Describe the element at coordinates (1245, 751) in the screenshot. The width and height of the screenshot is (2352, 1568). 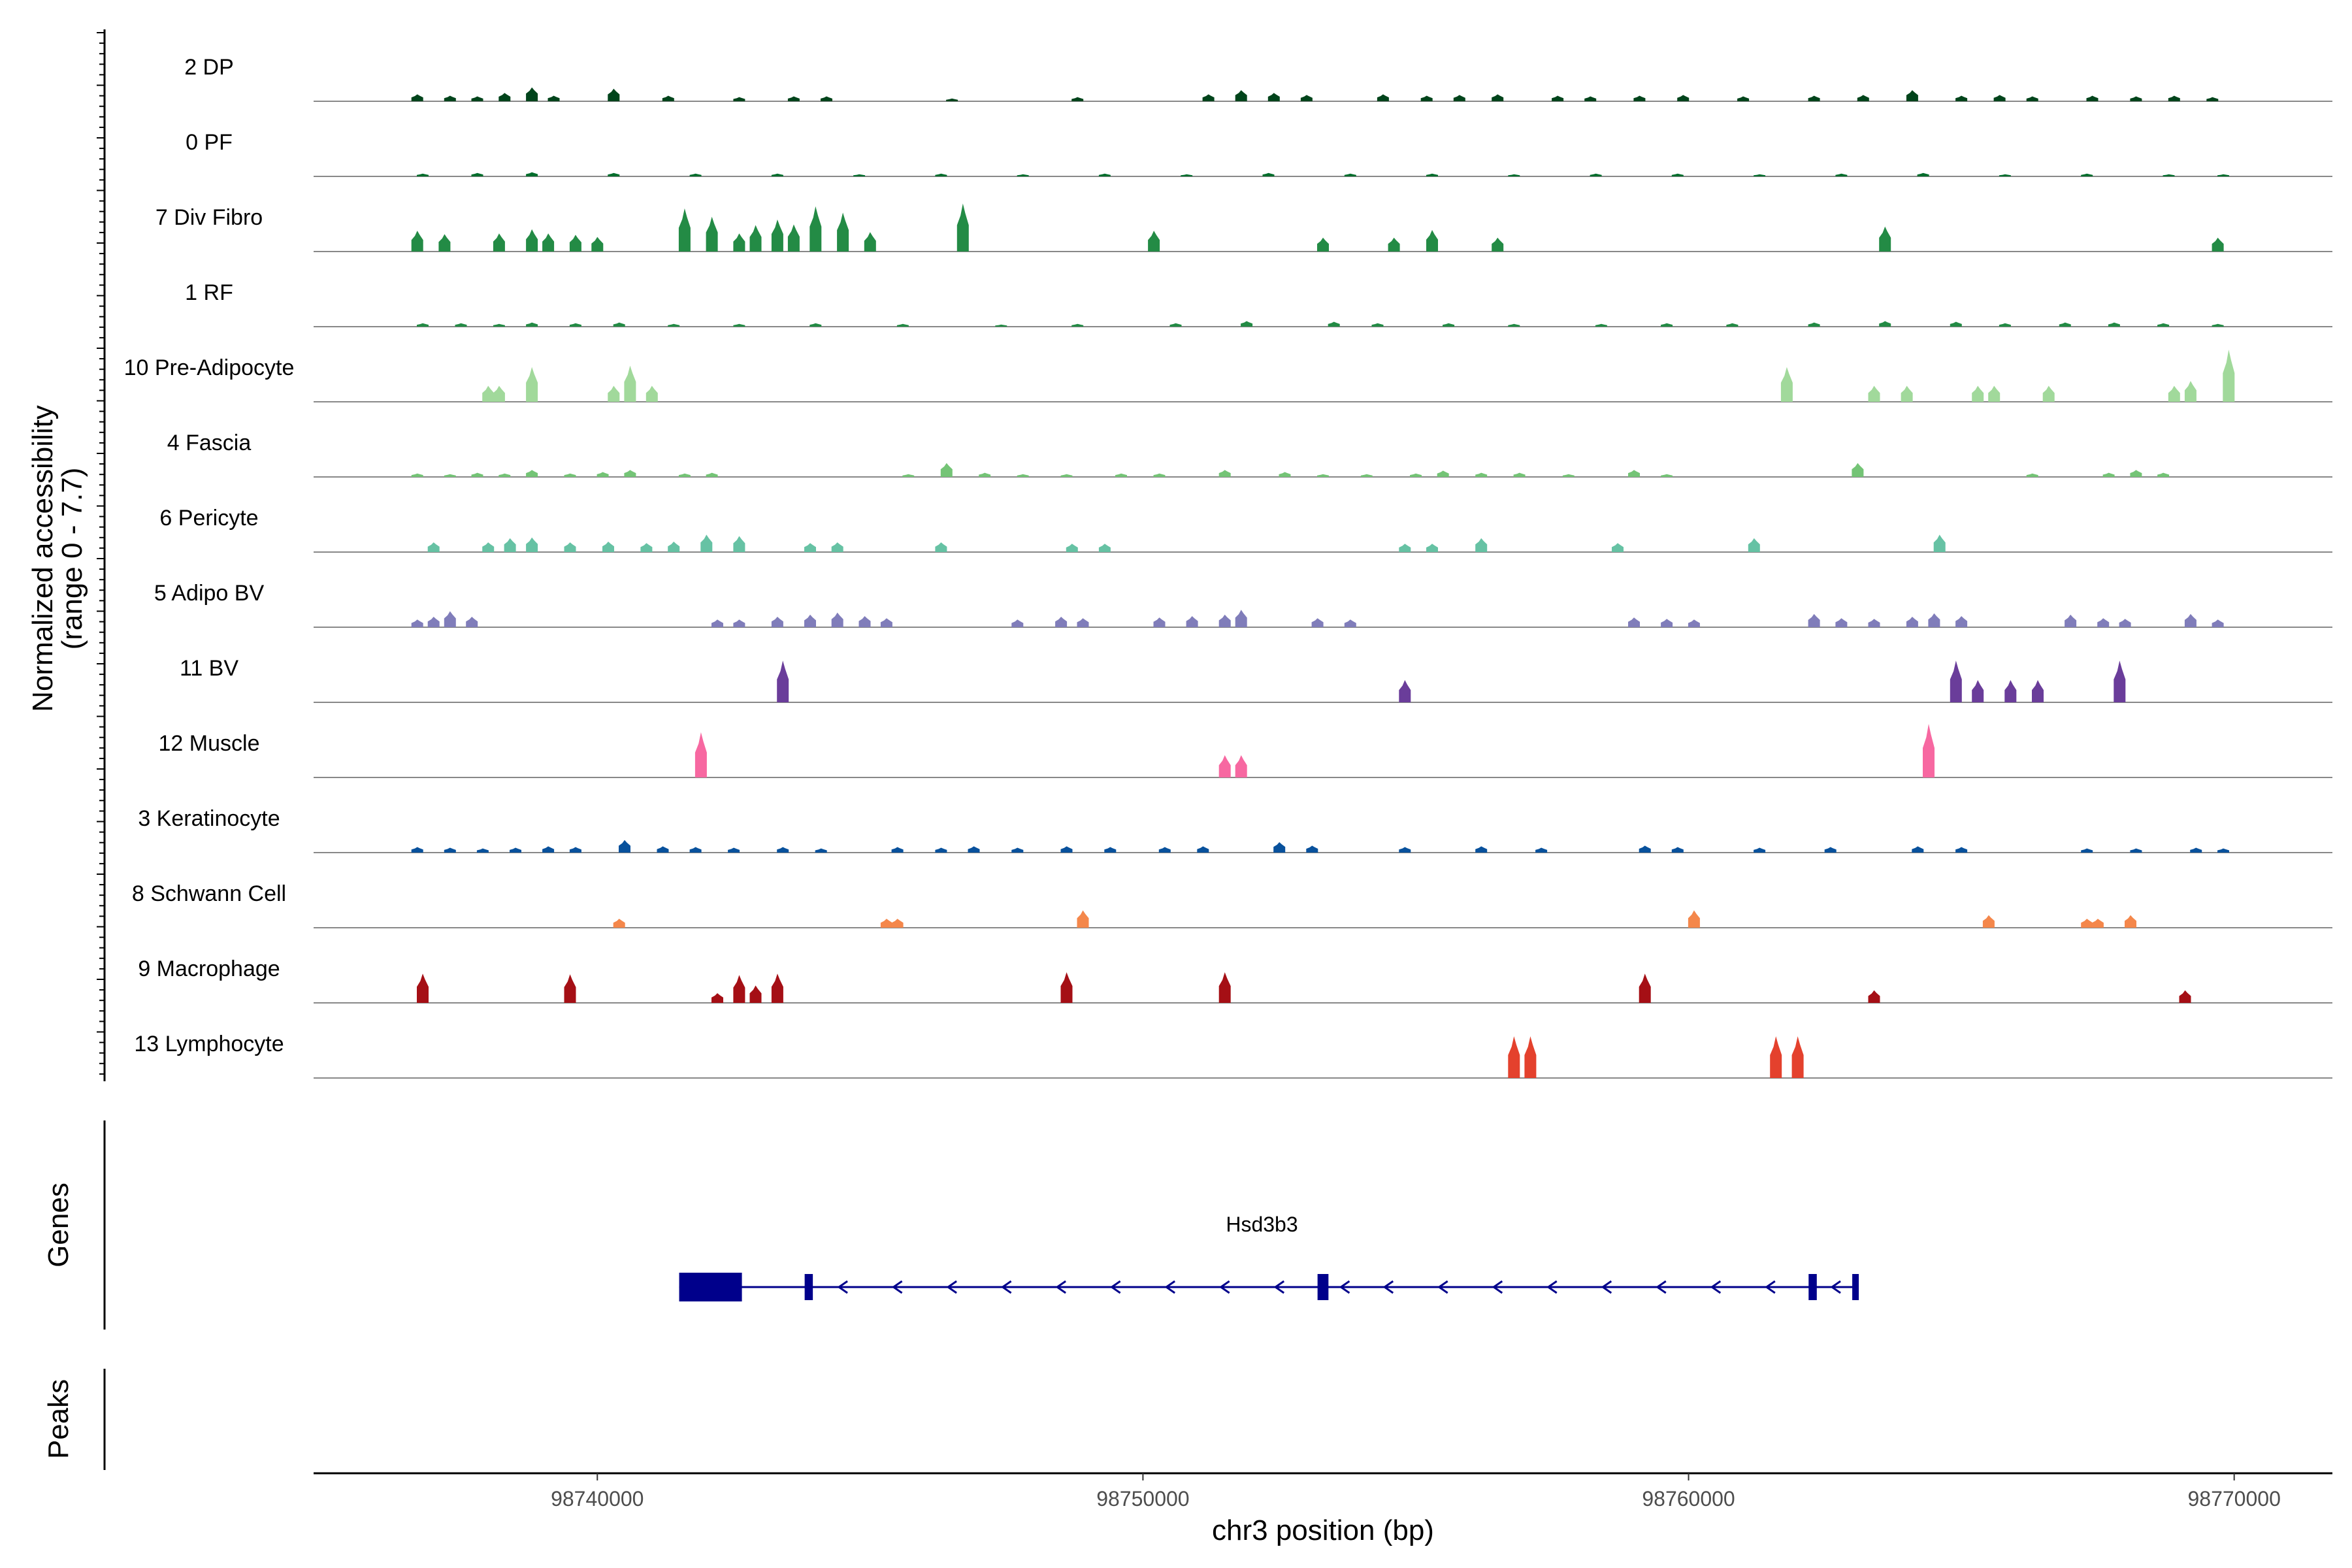
I see `track-10: 12 Muscle` at that location.